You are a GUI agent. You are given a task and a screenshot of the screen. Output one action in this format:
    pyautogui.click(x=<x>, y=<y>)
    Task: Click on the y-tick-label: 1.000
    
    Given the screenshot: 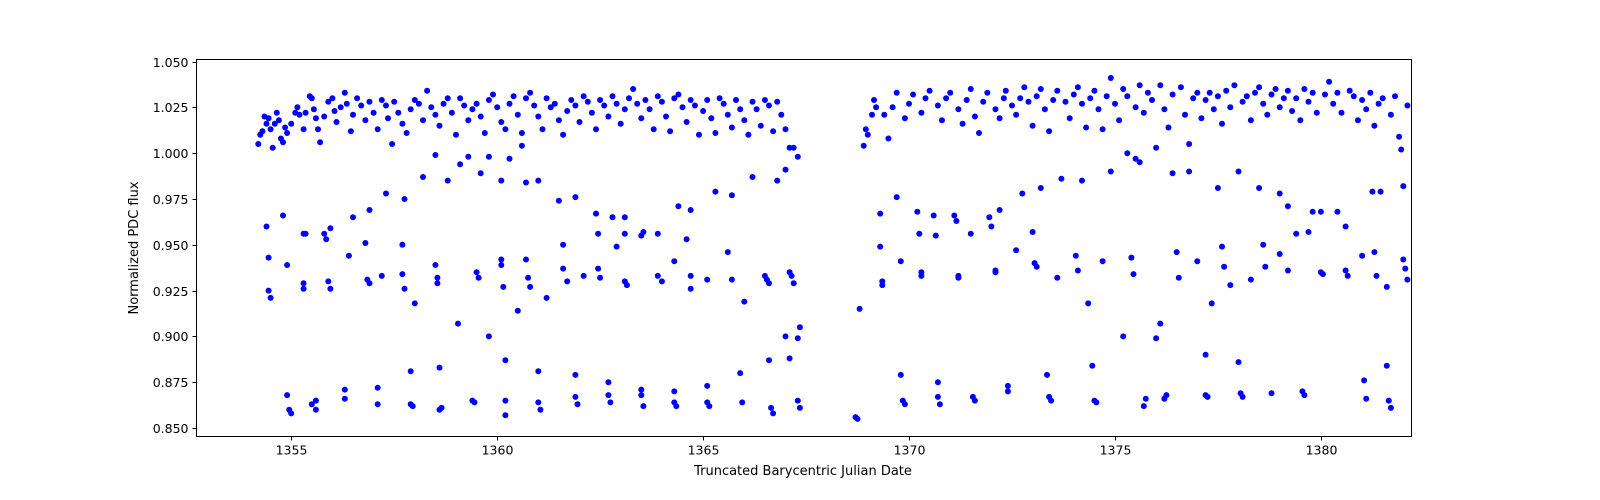 What is the action you would take?
    pyautogui.click(x=171, y=153)
    